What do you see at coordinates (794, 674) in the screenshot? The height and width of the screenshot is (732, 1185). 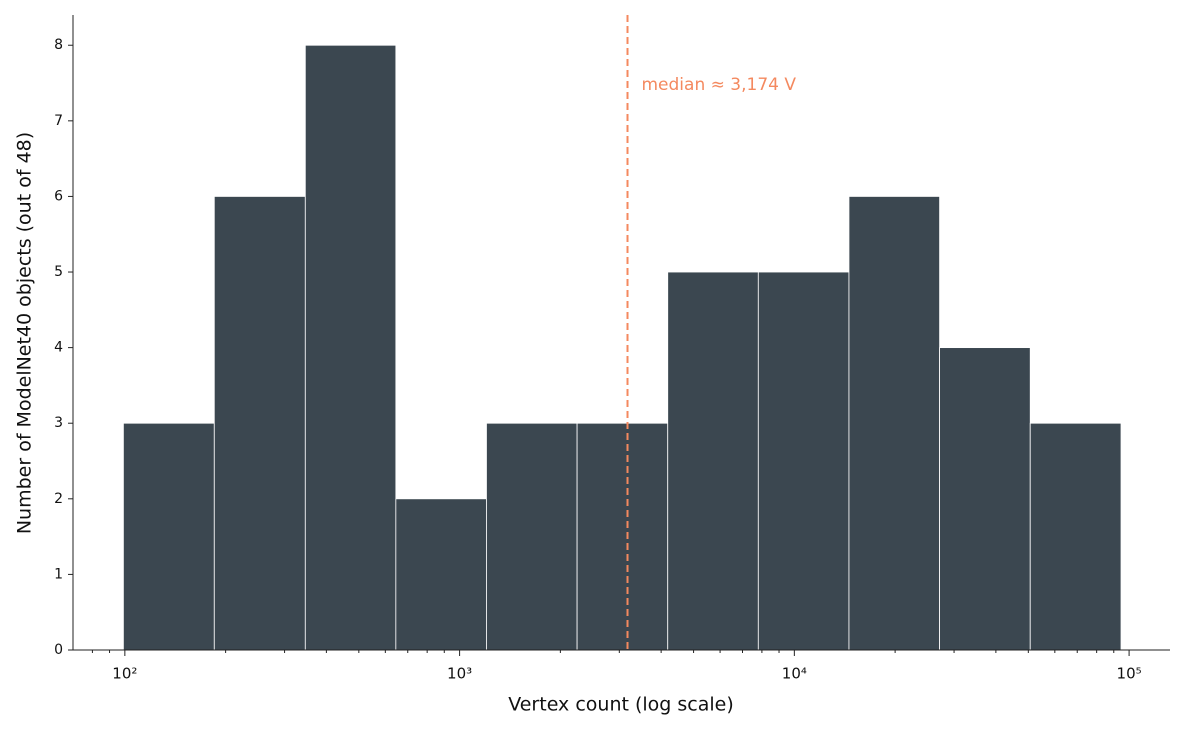 I see `x-tick-label: 10⁴` at bounding box center [794, 674].